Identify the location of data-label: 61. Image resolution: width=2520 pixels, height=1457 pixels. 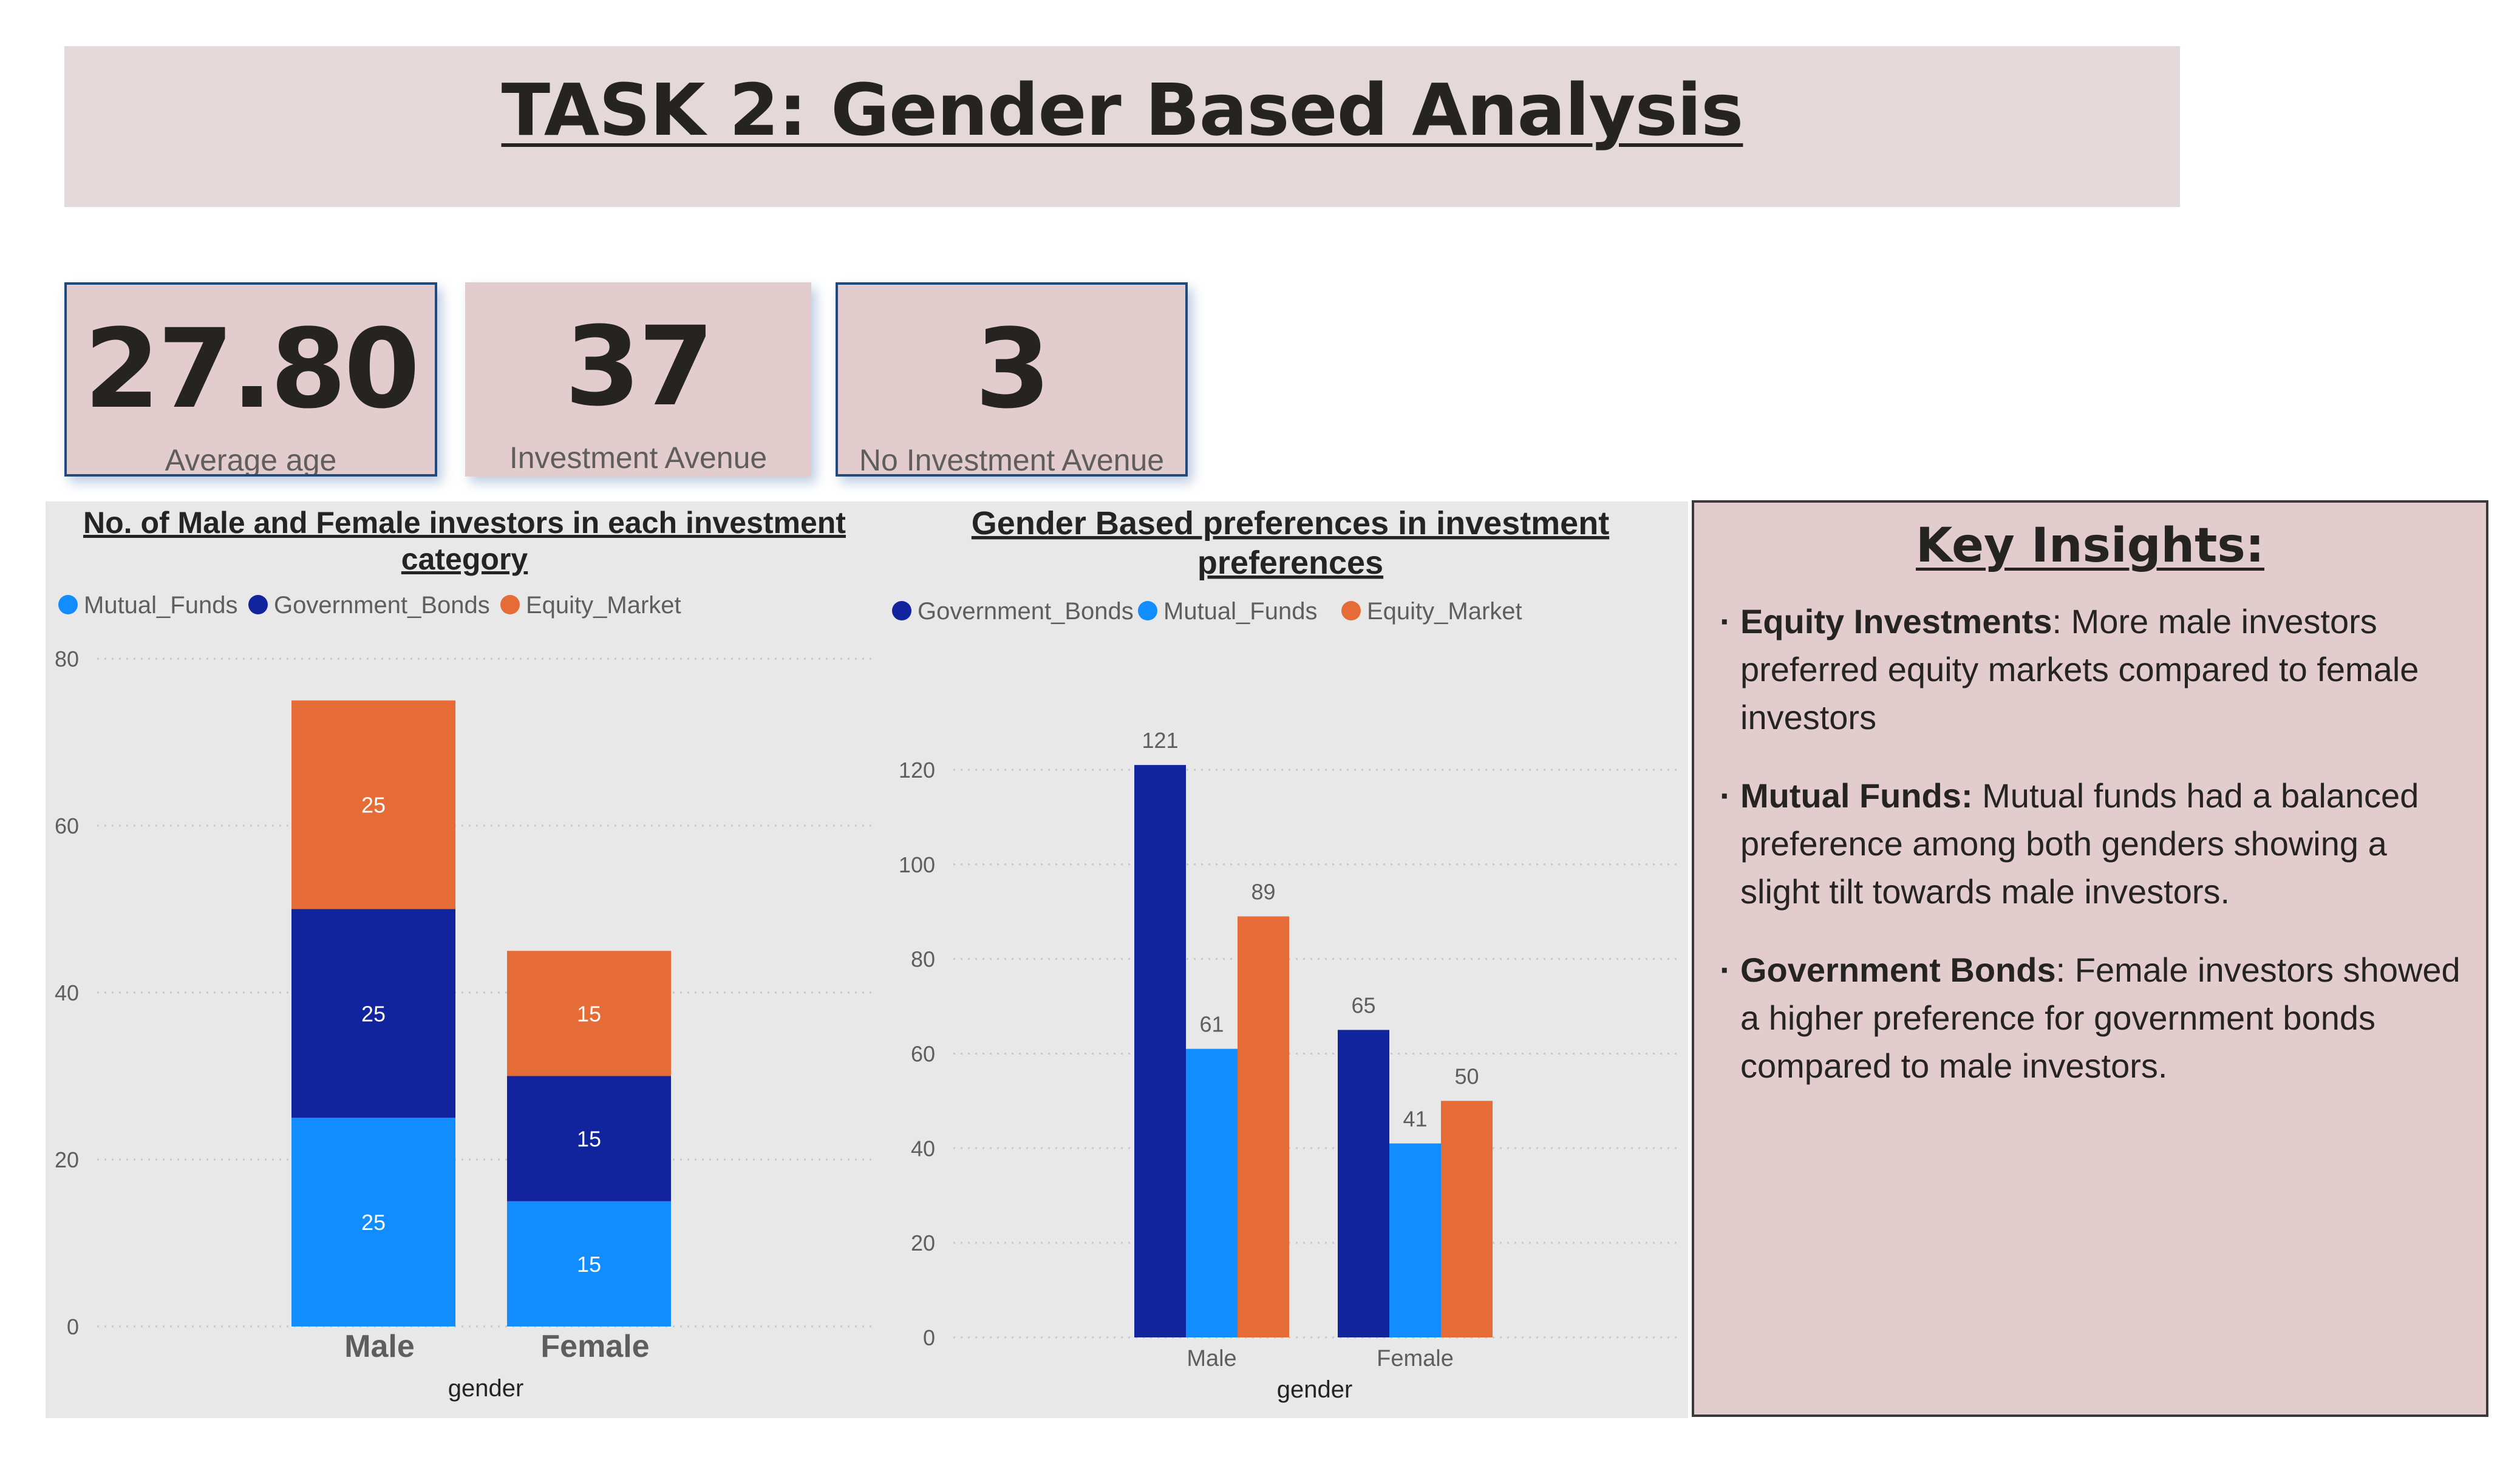
(1211, 1024).